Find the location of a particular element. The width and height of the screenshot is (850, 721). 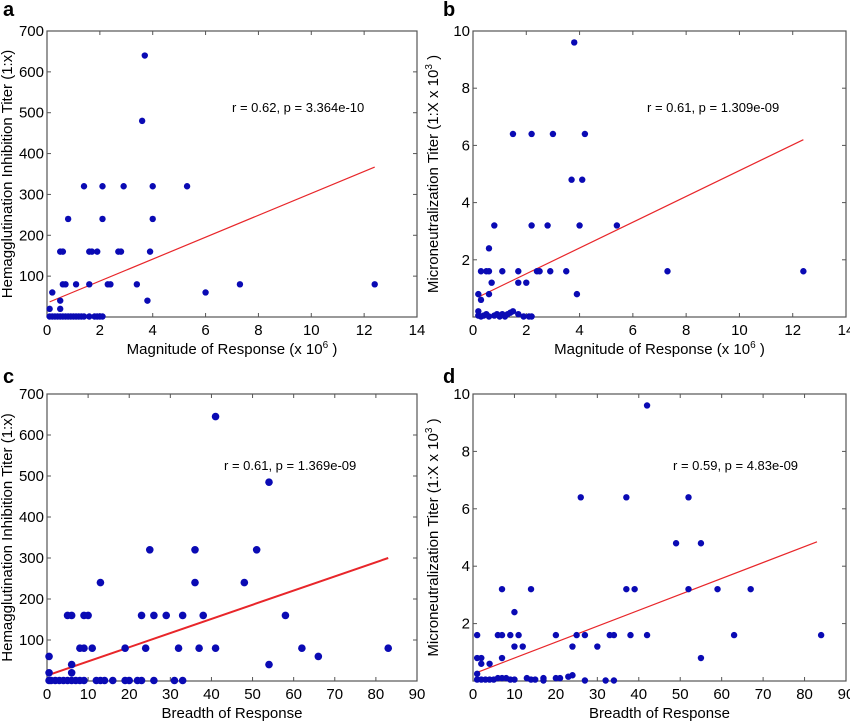

correlation-annotation: r = 0.59, p = 4.83e-09 is located at coordinates (735, 465).